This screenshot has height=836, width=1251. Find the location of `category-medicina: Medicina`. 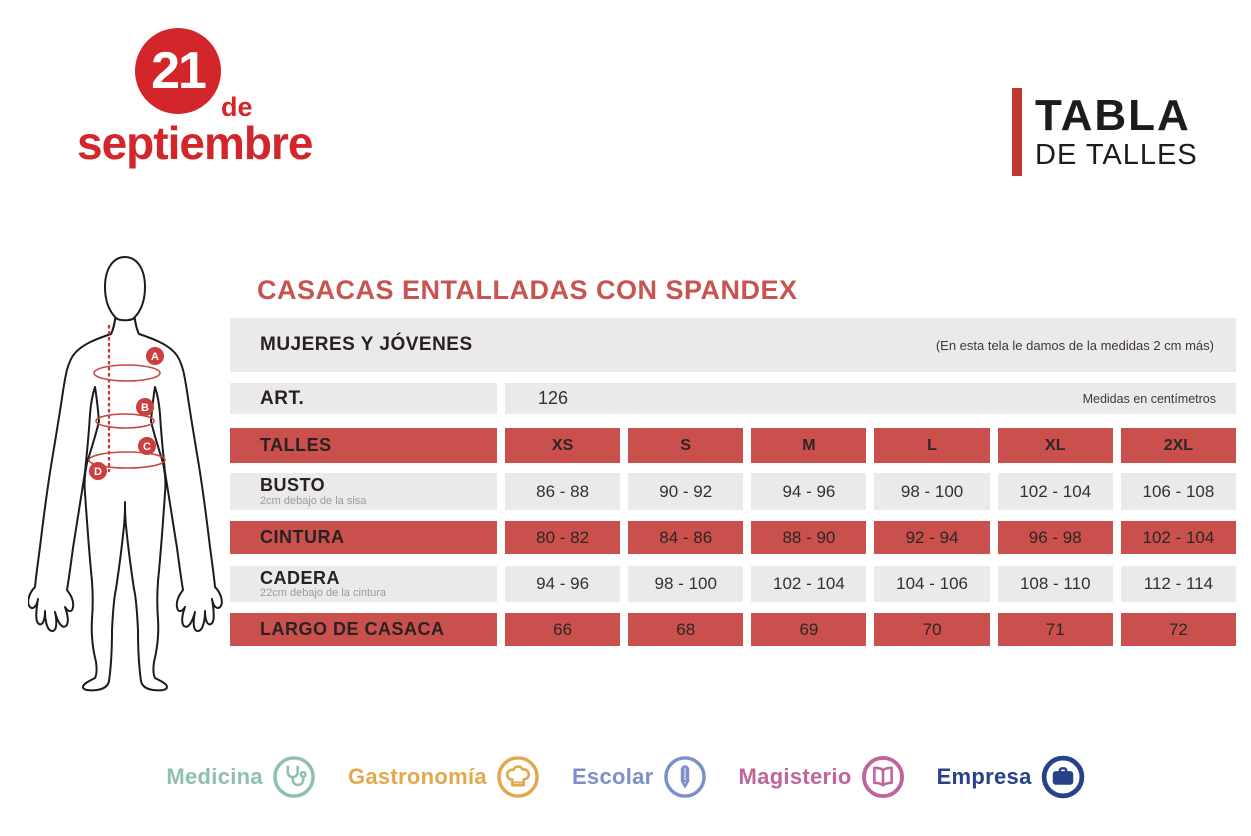

category-medicina: Medicina is located at coordinates (241, 777).